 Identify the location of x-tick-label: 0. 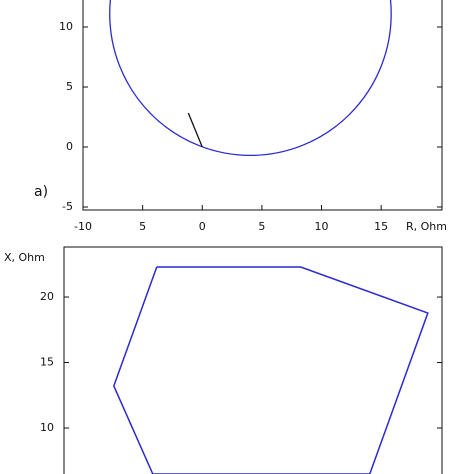
(202, 226).